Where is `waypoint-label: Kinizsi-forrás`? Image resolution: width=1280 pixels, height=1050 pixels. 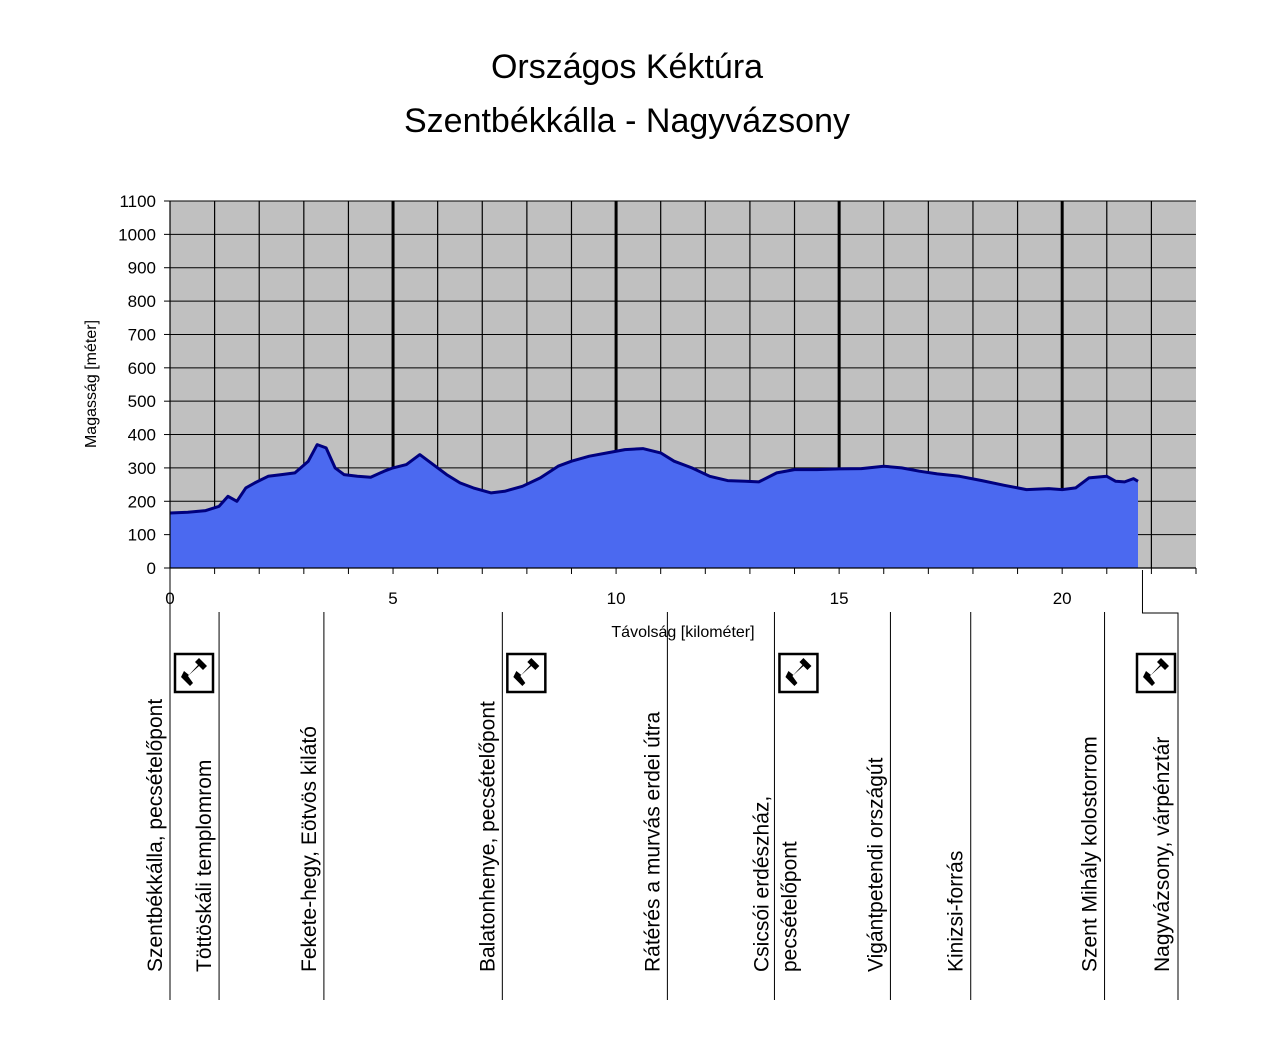
waypoint-label: Kinizsi-forrás is located at coordinates (956, 911).